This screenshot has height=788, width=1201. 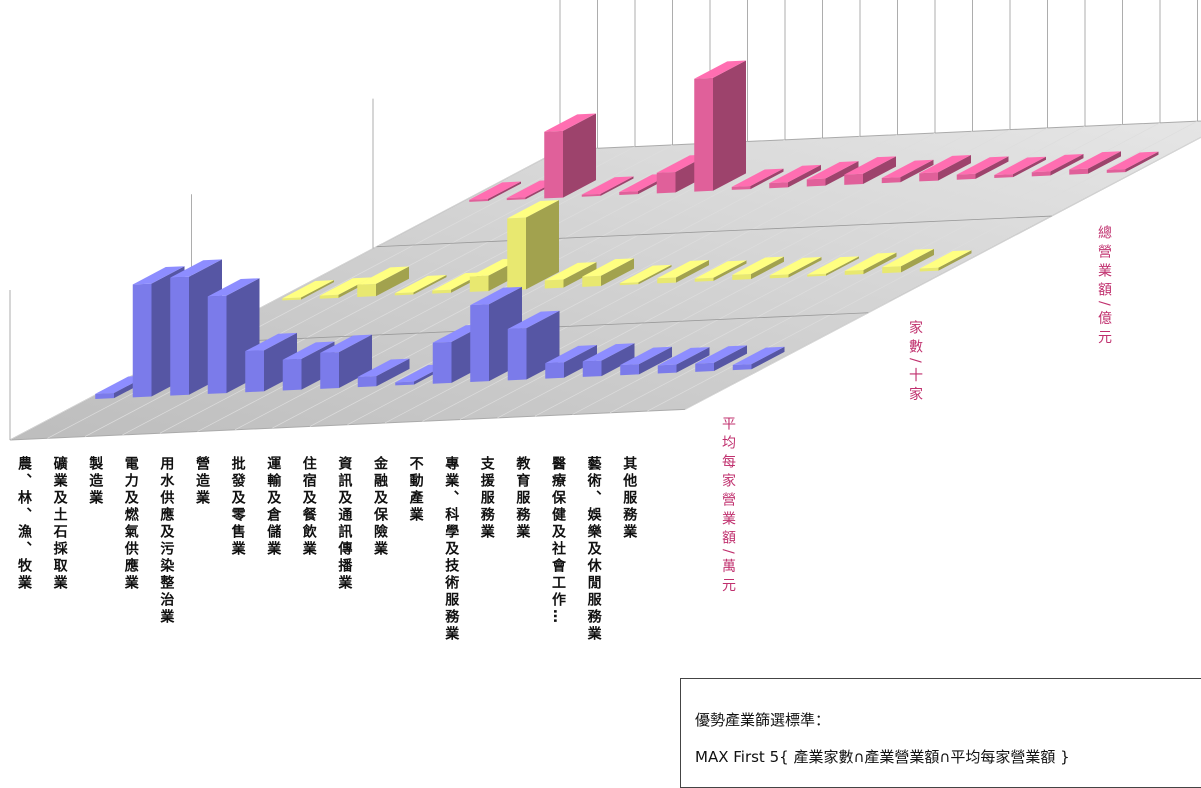 What do you see at coordinates (522, 498) in the screenshot?
I see `category-label: 教育服務業` at bounding box center [522, 498].